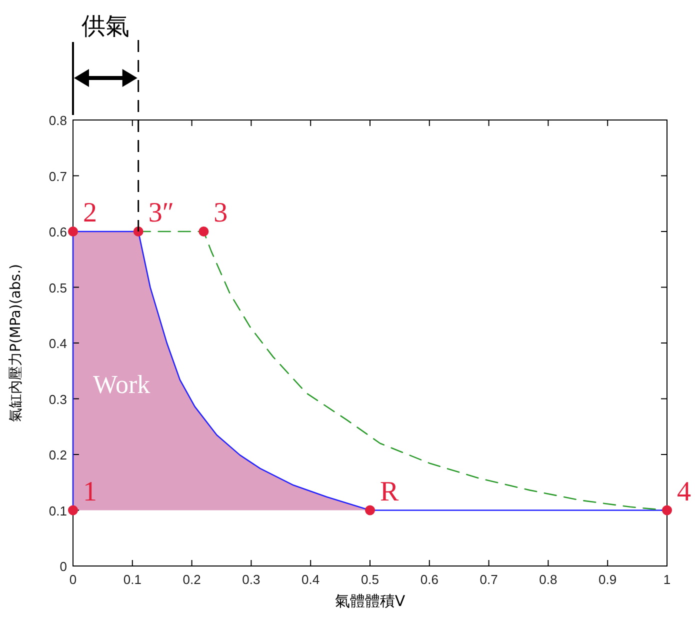 This screenshot has width=695, height=617. Describe the element at coordinates (311, 579) in the screenshot. I see `x-tick-label: 0.4` at that location.